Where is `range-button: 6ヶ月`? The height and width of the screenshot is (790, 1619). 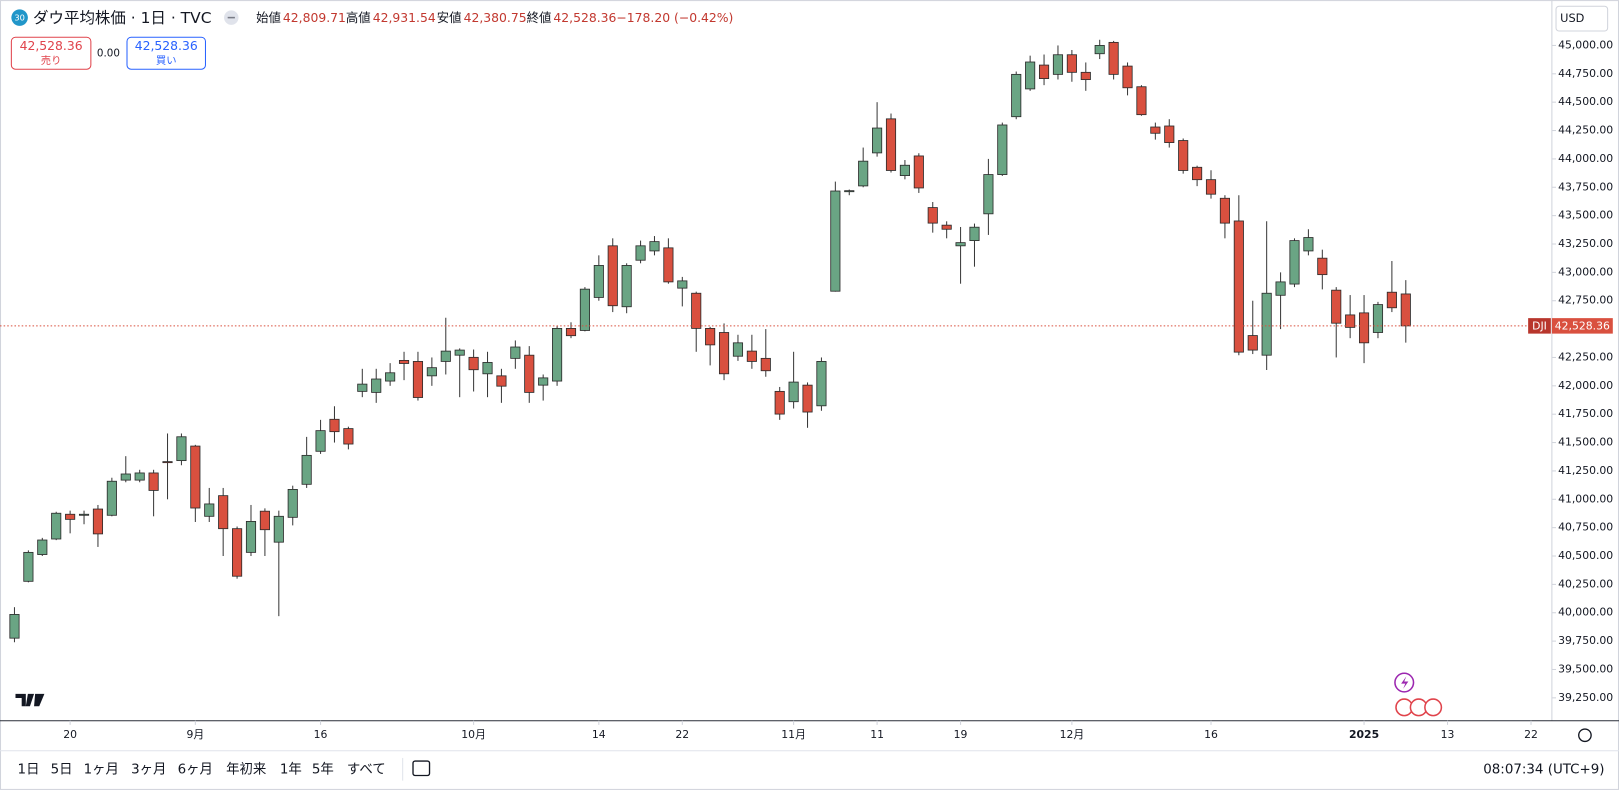 range-button: 6ヶ月 is located at coordinates (195, 769).